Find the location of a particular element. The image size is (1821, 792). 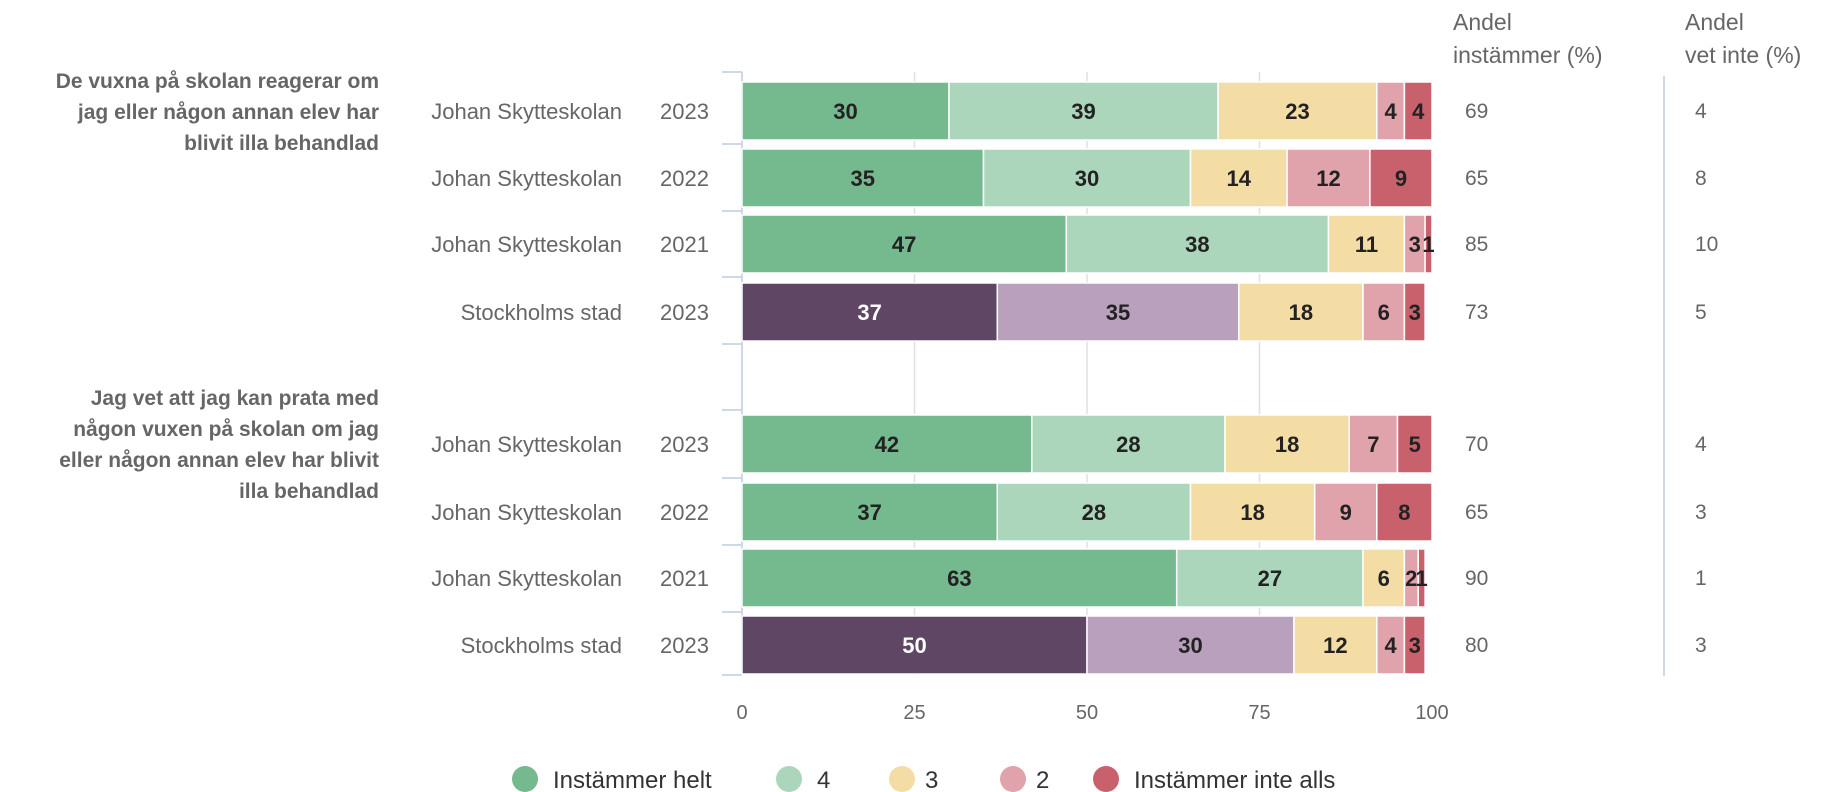

legend-label: 3 is located at coordinates (931, 779).